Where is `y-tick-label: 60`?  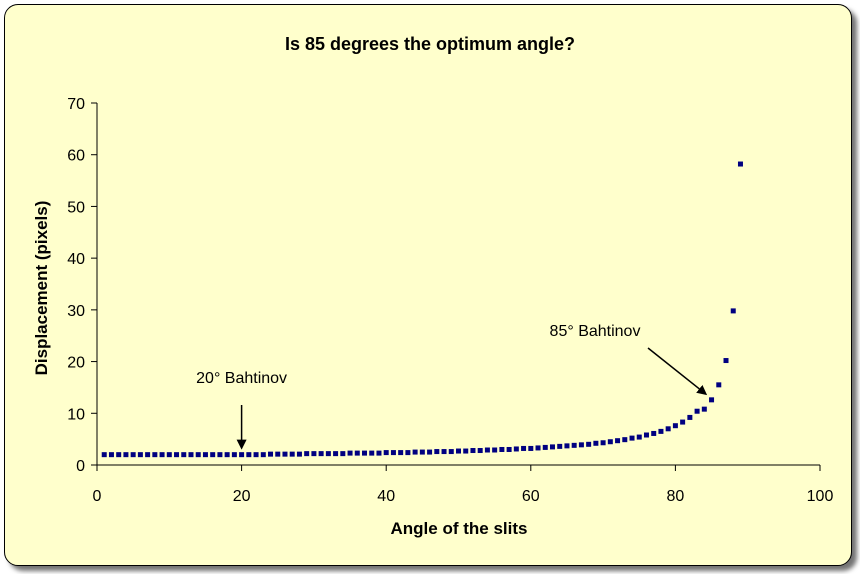
y-tick-label: 60 is located at coordinates (76, 156).